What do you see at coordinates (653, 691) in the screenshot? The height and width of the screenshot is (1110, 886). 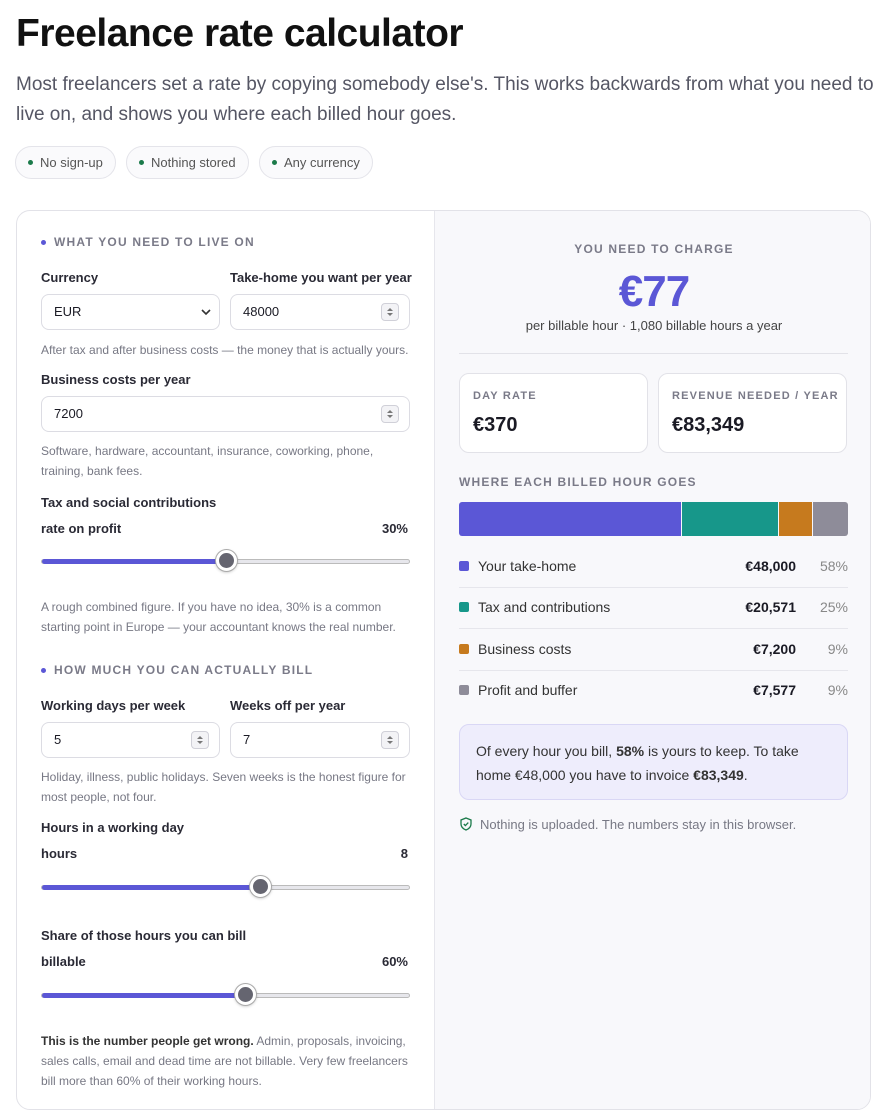 I see `breakdown-row: Profit and buffer €7,577 9%` at bounding box center [653, 691].